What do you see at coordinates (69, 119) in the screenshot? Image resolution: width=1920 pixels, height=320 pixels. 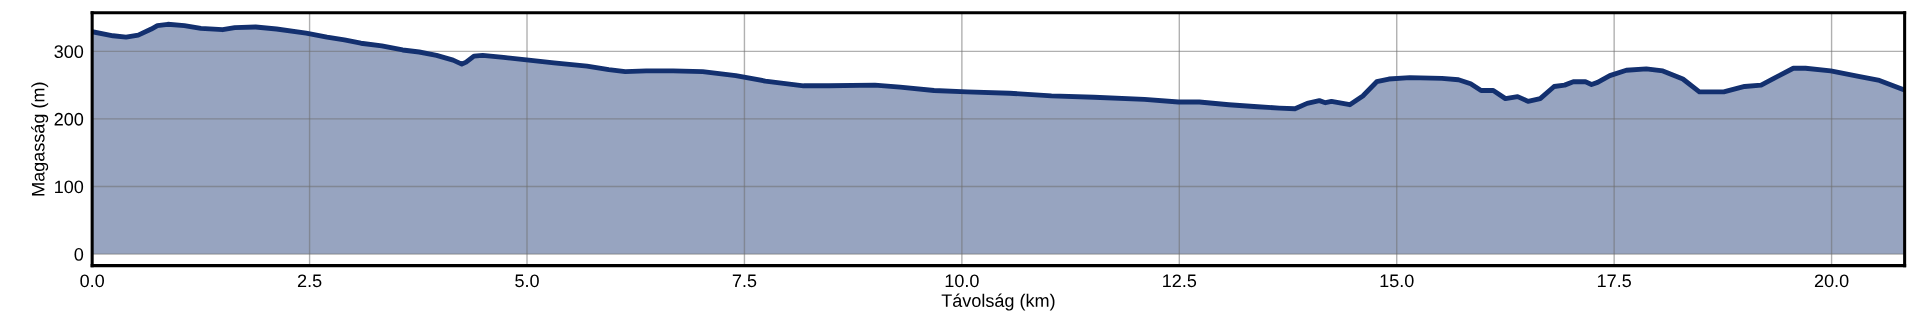 I see `y-tick-label: 200` at bounding box center [69, 119].